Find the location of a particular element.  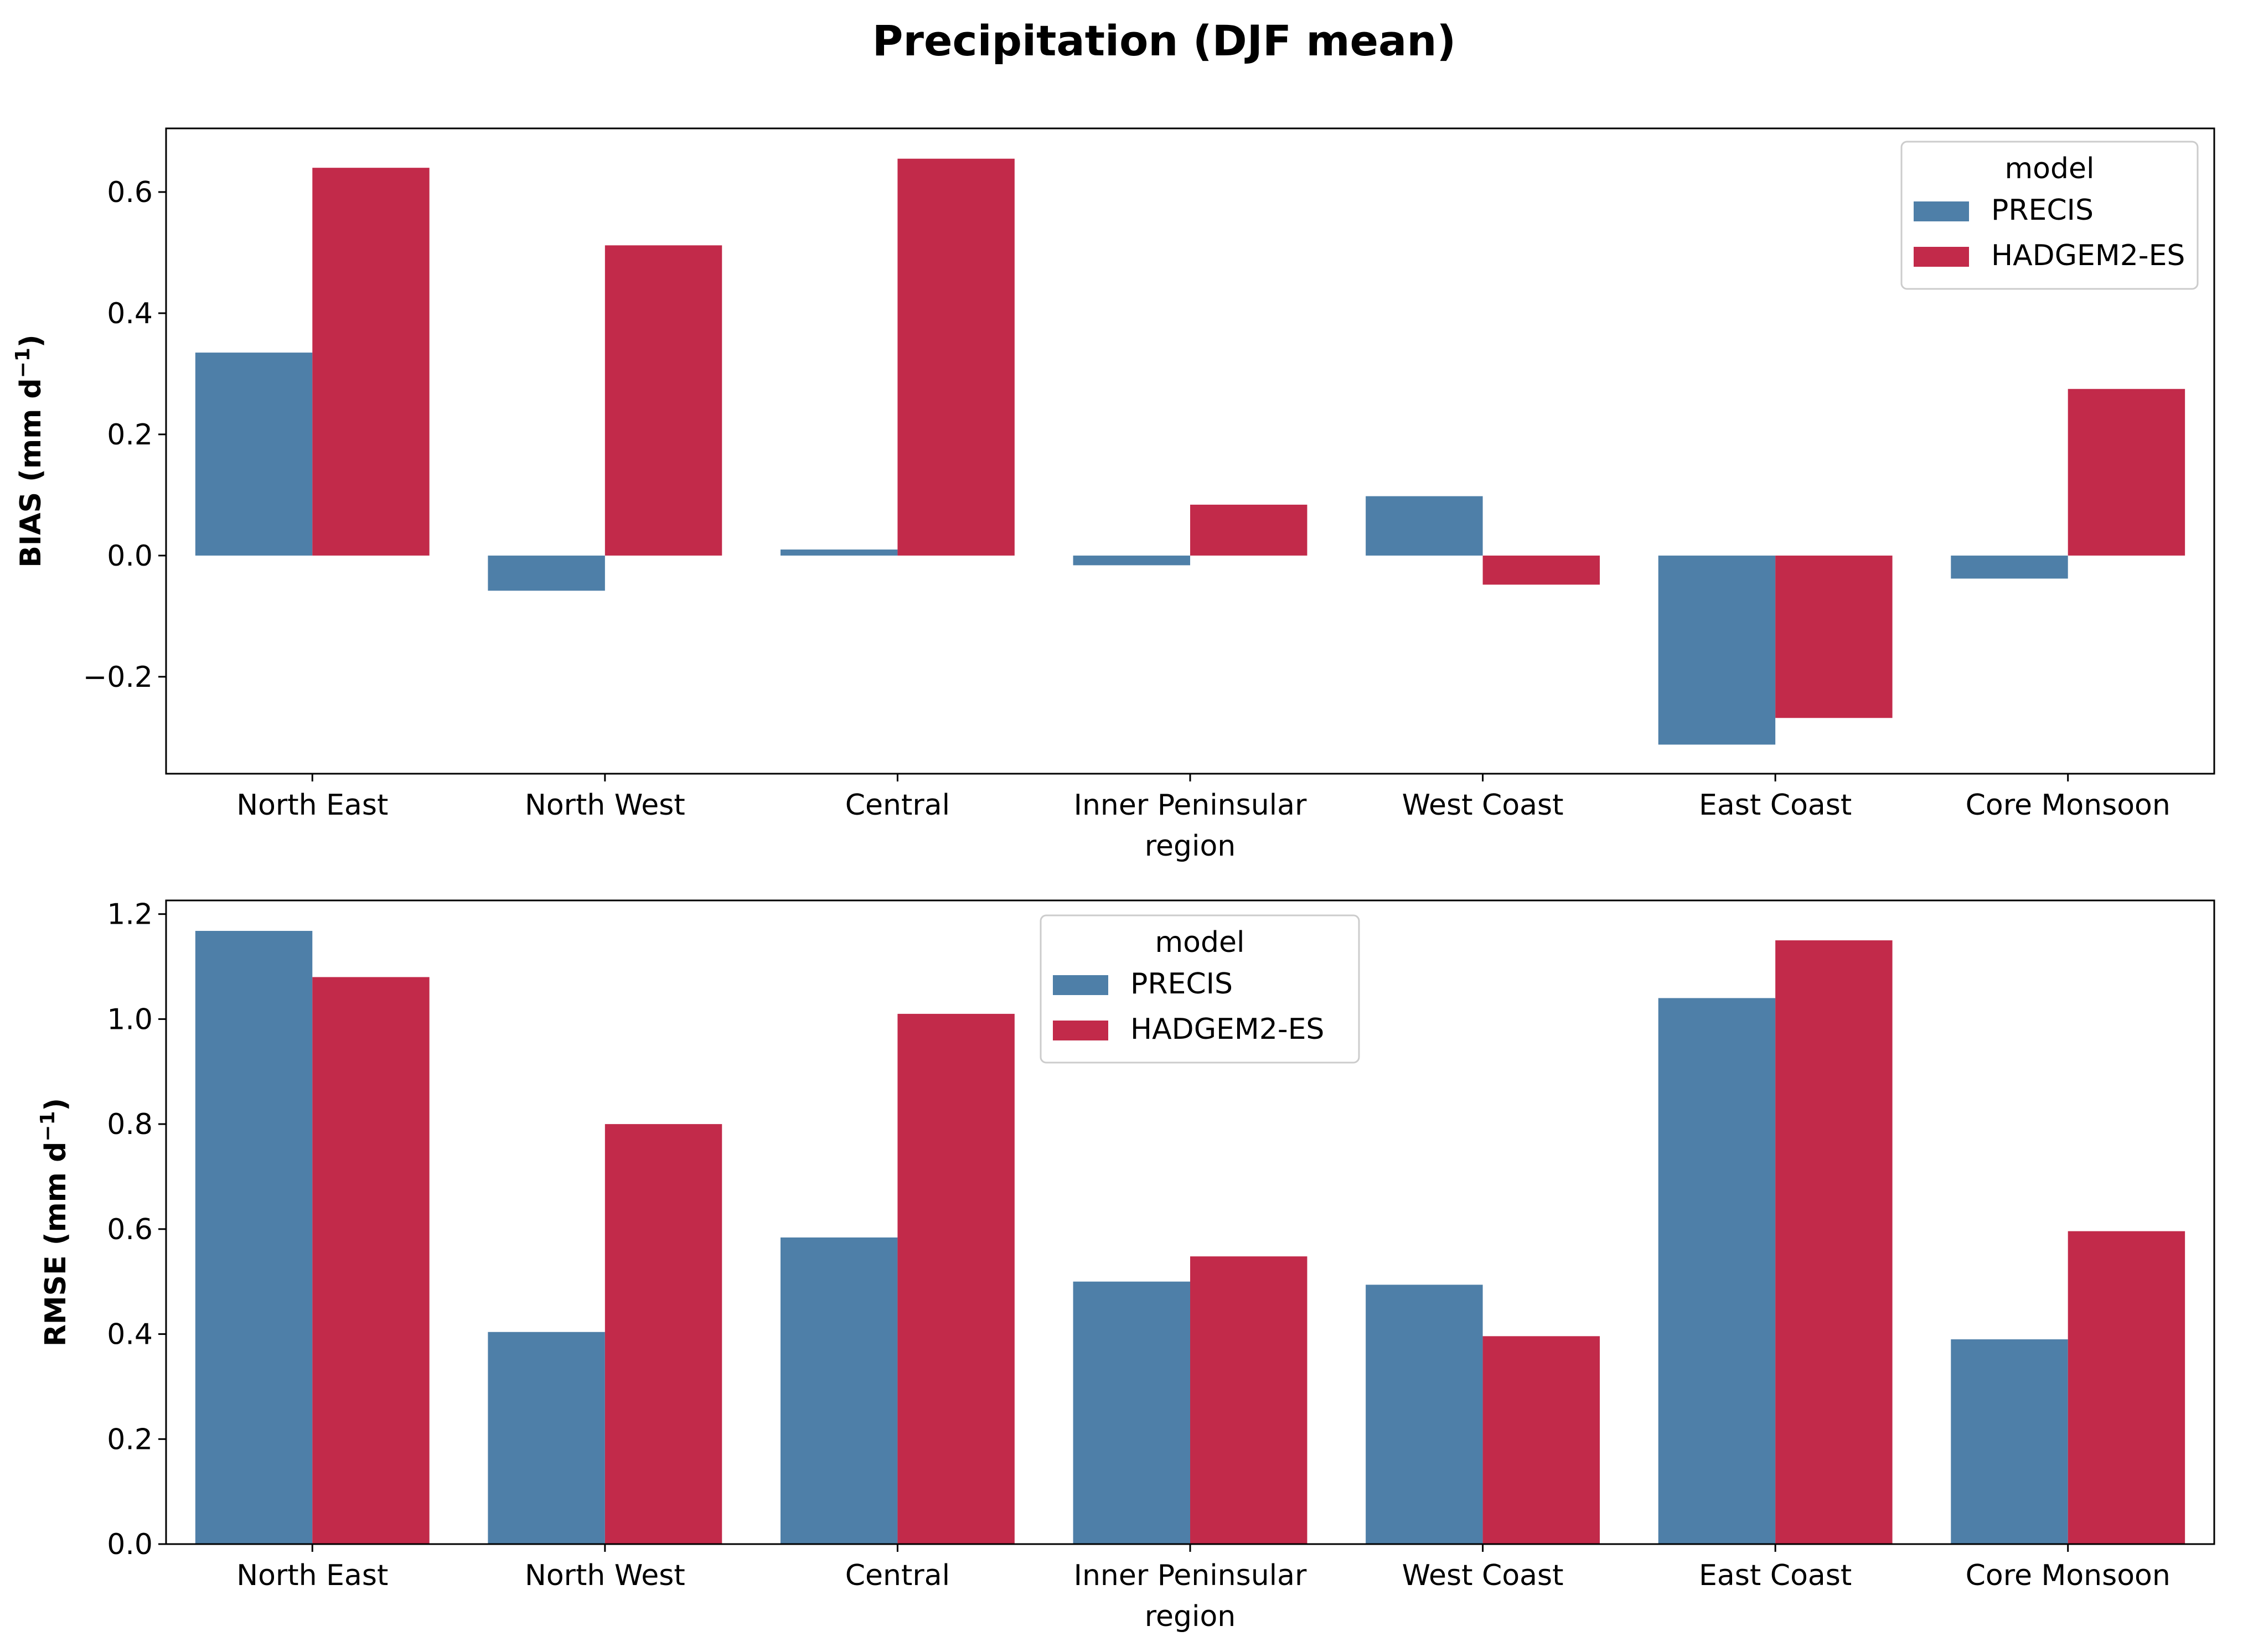

y-tick-label: 1.2 is located at coordinates (130, 914).